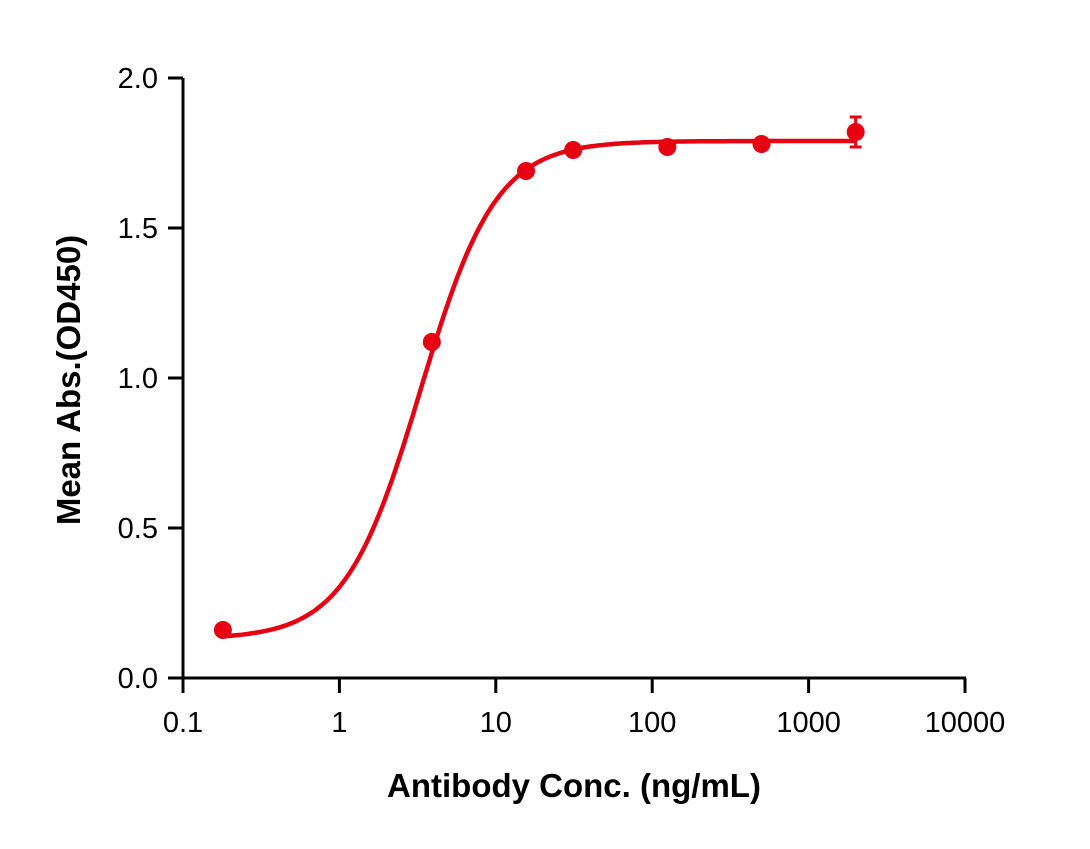 This screenshot has width=1090, height=849. What do you see at coordinates (138, 79) in the screenshot?
I see `y-tick-label: 2.0` at bounding box center [138, 79].